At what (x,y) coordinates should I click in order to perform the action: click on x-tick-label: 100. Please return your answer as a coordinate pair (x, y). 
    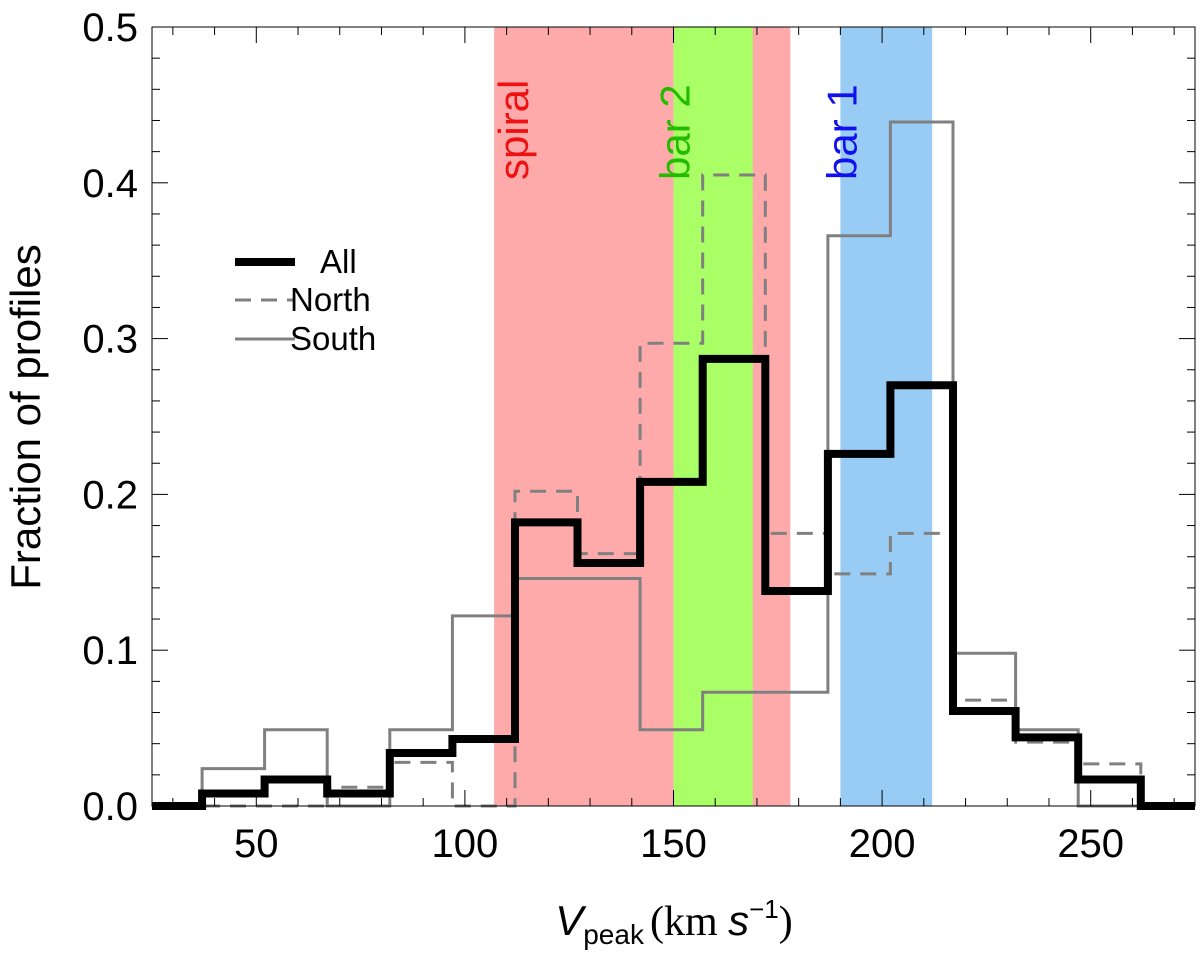
    Looking at the image, I should click on (465, 844).